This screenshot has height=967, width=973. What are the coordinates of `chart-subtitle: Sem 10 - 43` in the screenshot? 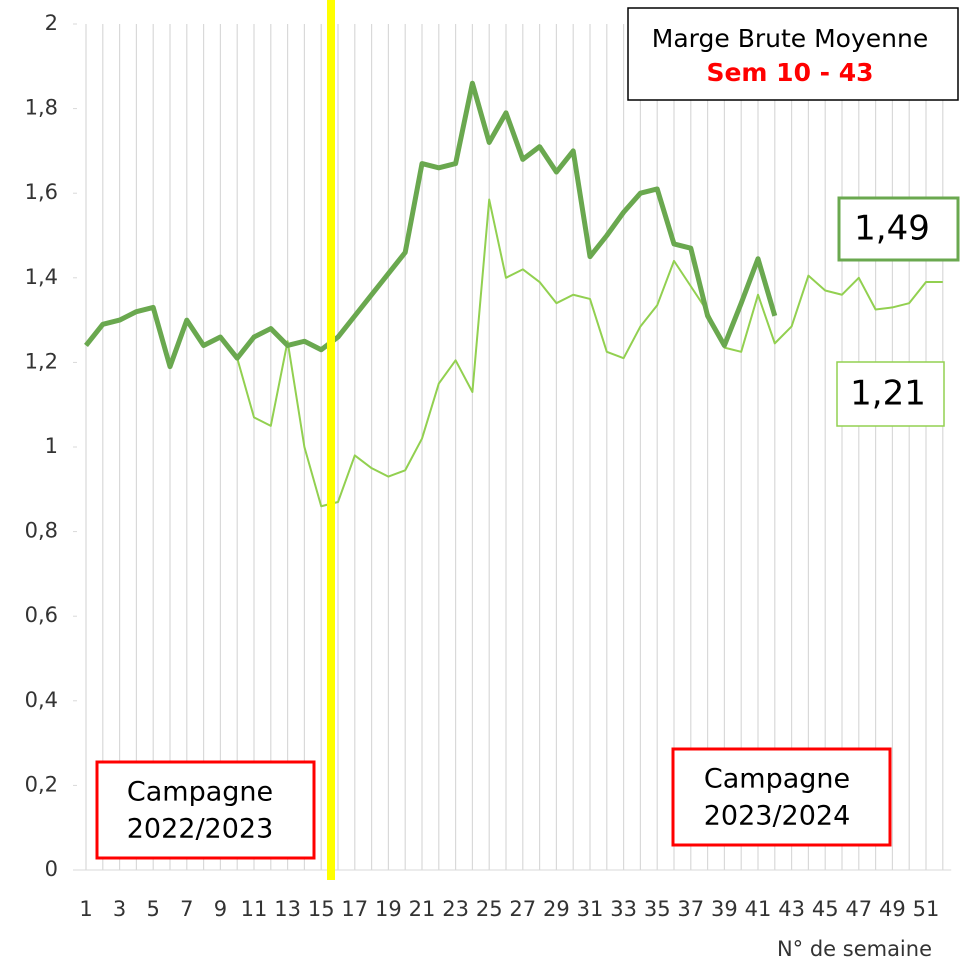 It's located at (789, 72).